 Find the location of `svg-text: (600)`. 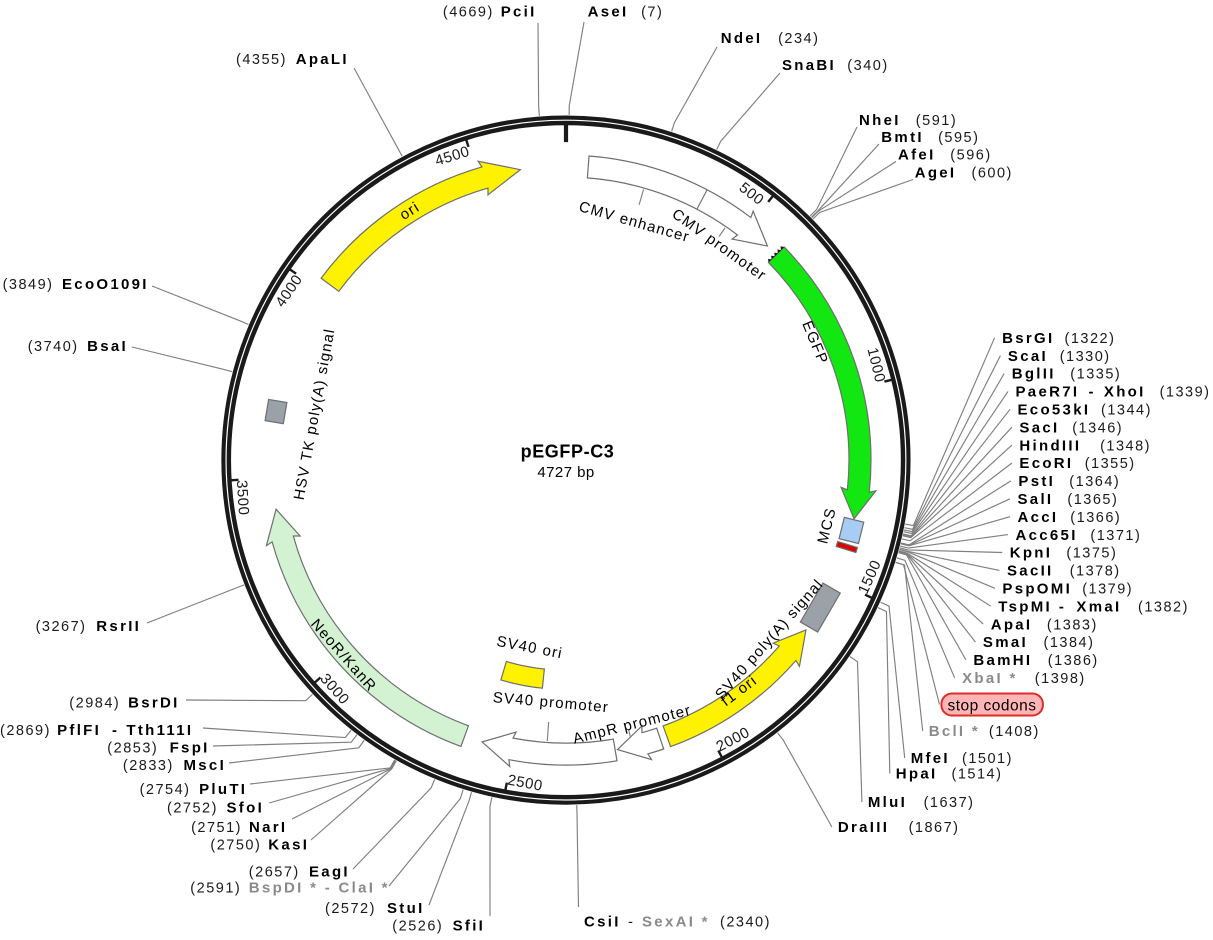

svg-text: (600) is located at coordinates (992, 174).